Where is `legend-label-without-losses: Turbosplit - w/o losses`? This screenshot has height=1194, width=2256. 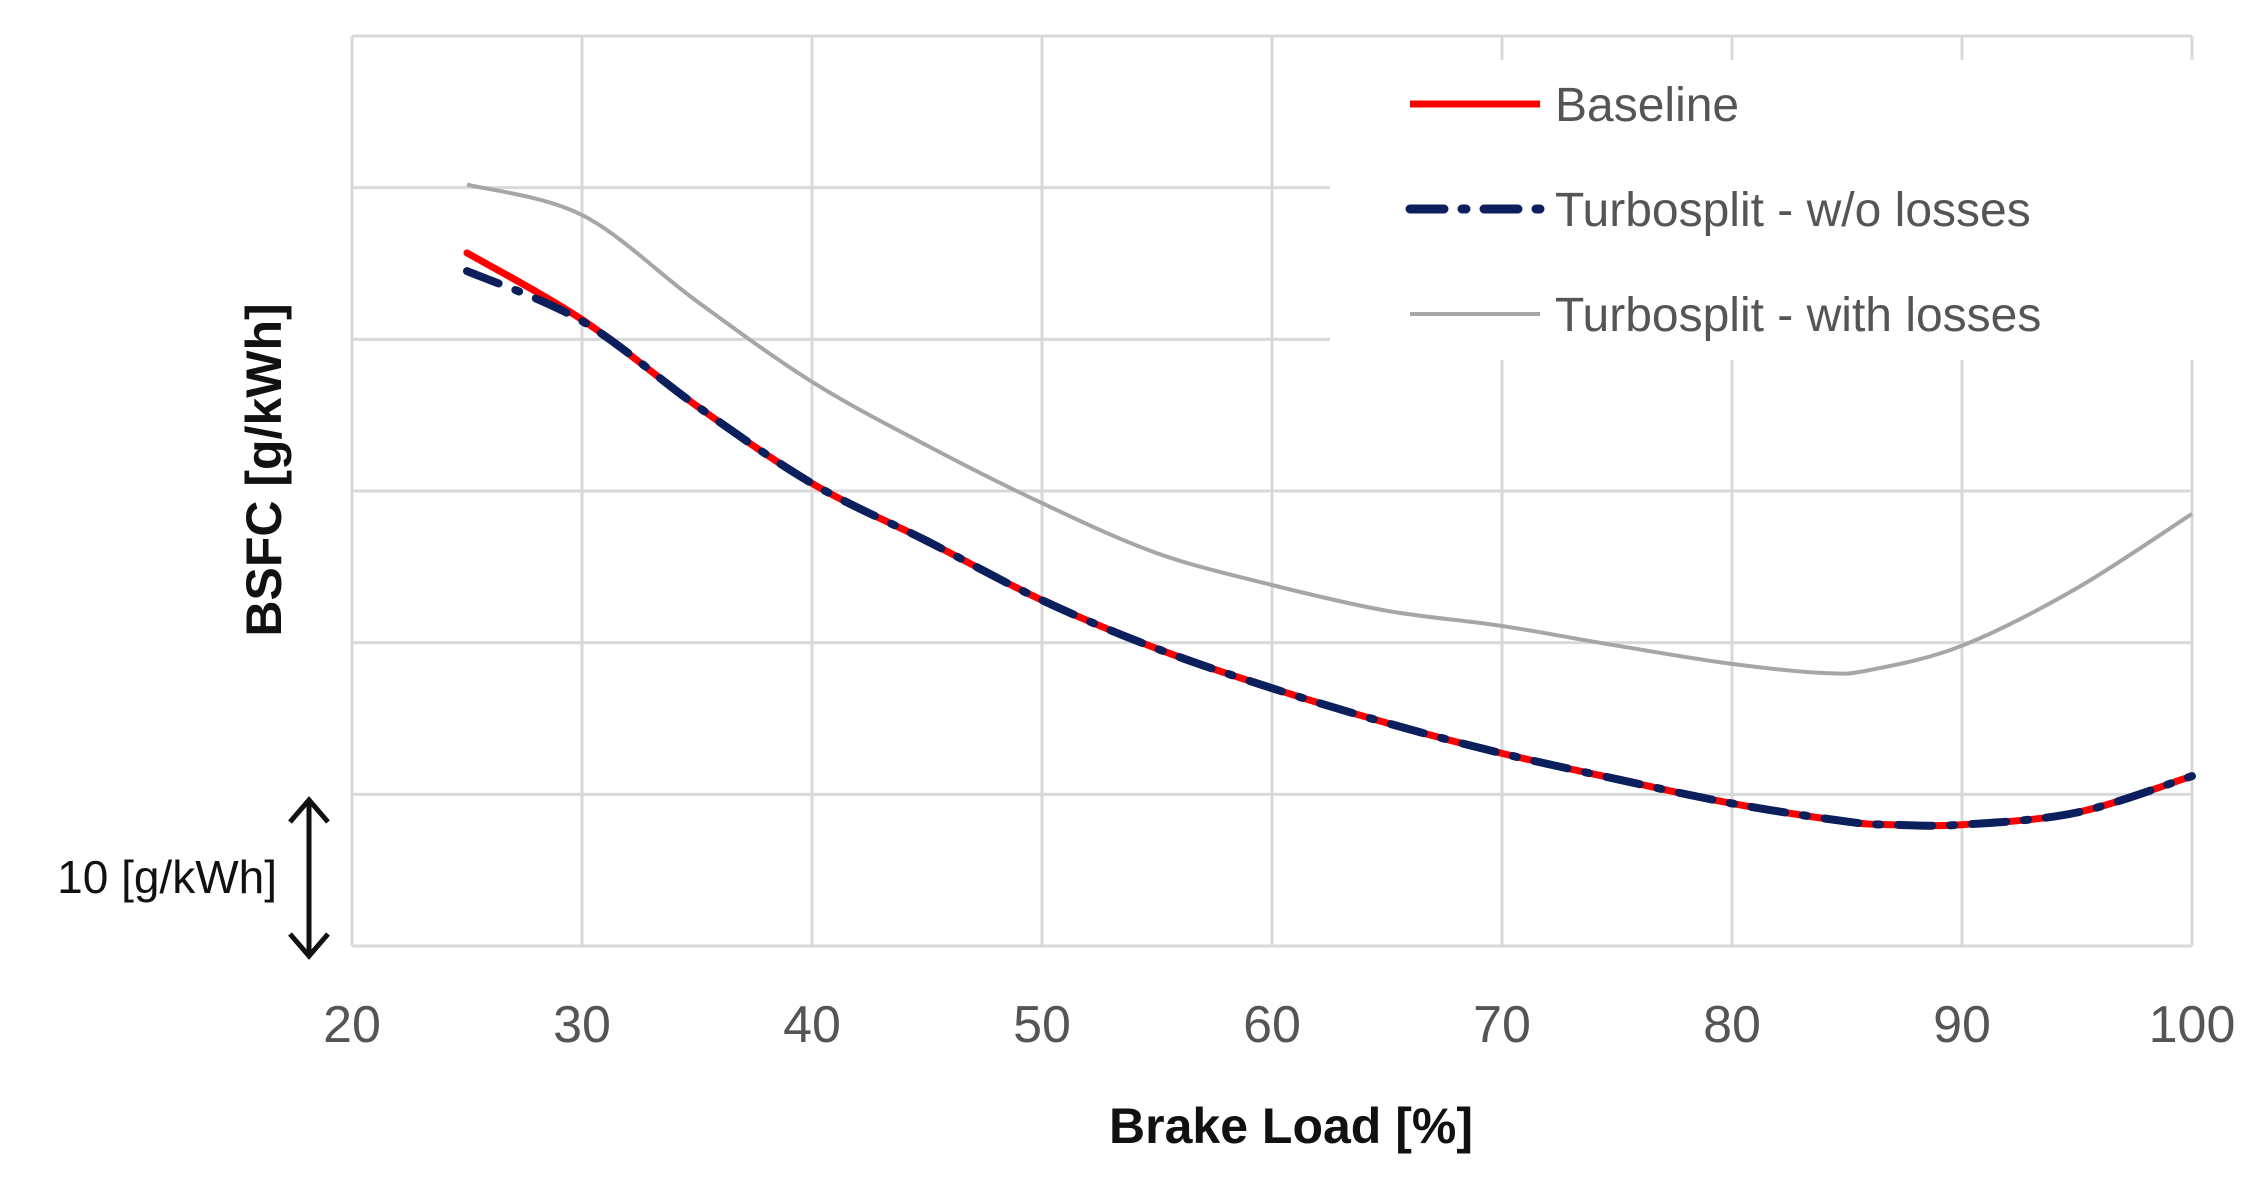
legend-label-without-losses: Turbosplit - w/o losses is located at coordinates (1793, 210).